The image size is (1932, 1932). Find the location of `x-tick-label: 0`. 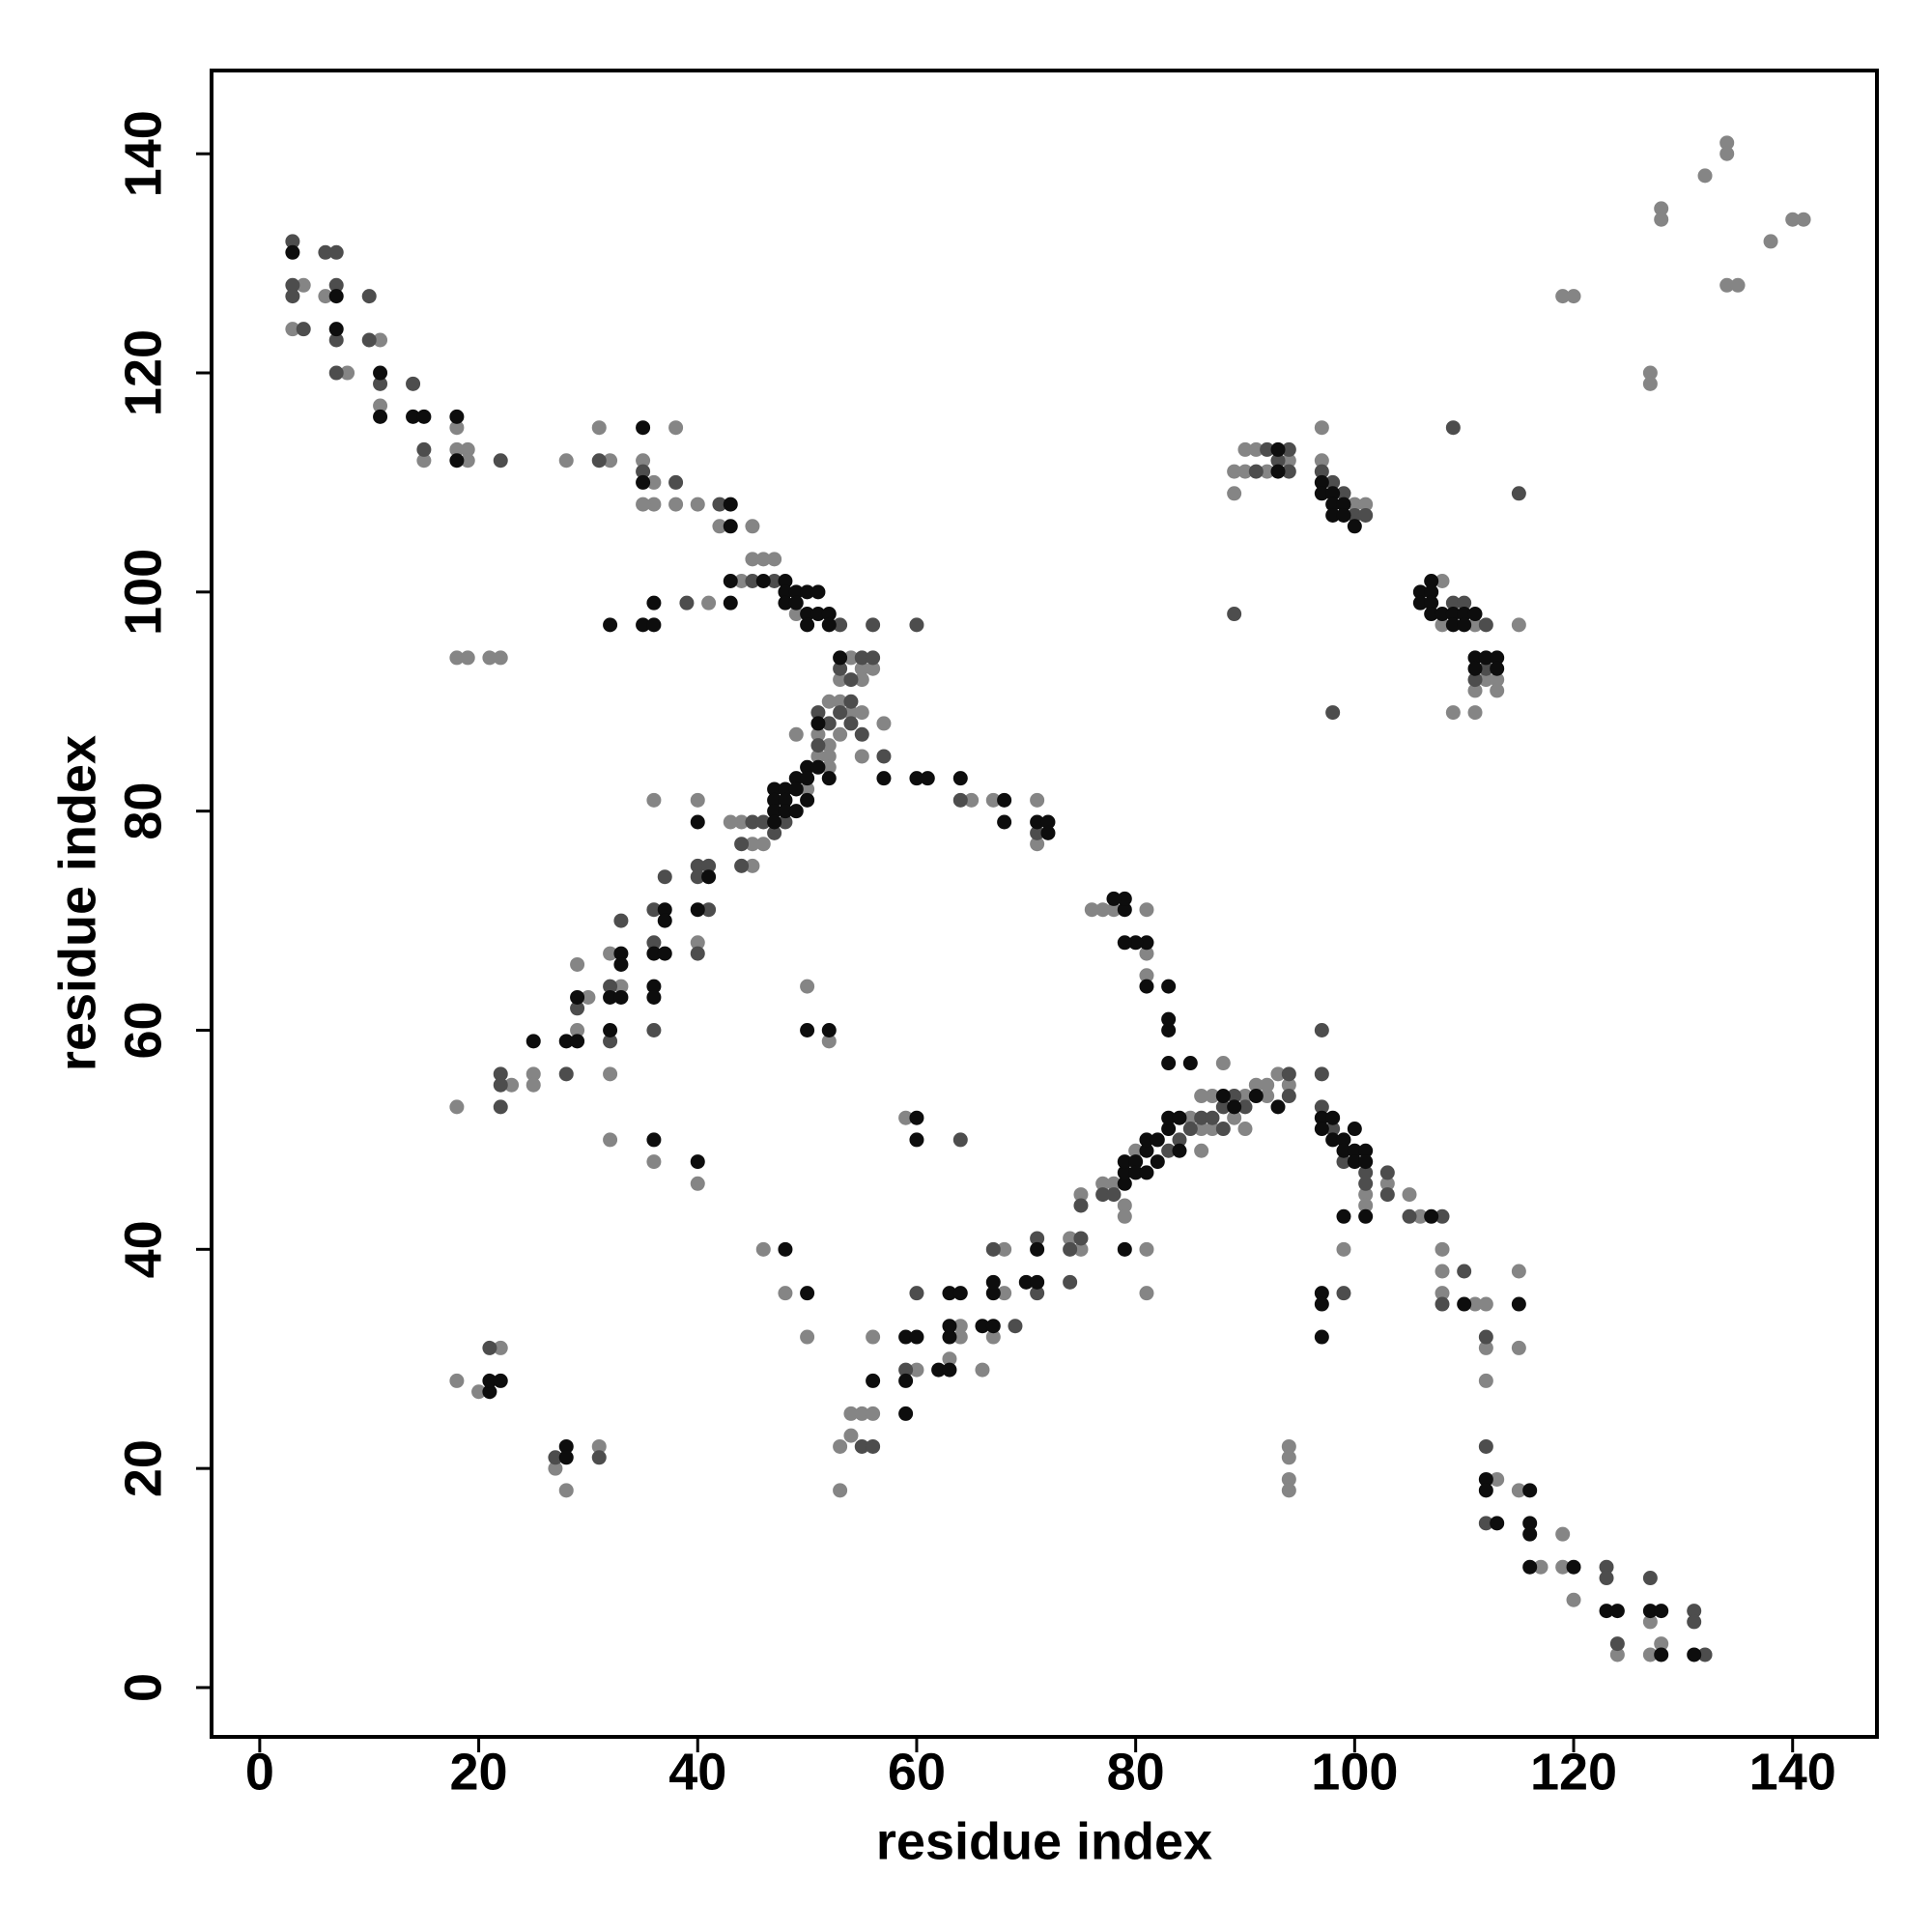

x-tick-label: 0 is located at coordinates (259, 1772).